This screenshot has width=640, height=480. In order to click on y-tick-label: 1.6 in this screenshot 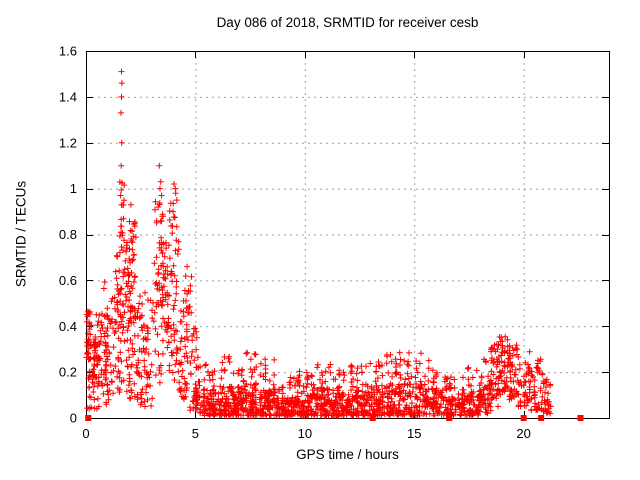, I will do `click(68, 51)`.